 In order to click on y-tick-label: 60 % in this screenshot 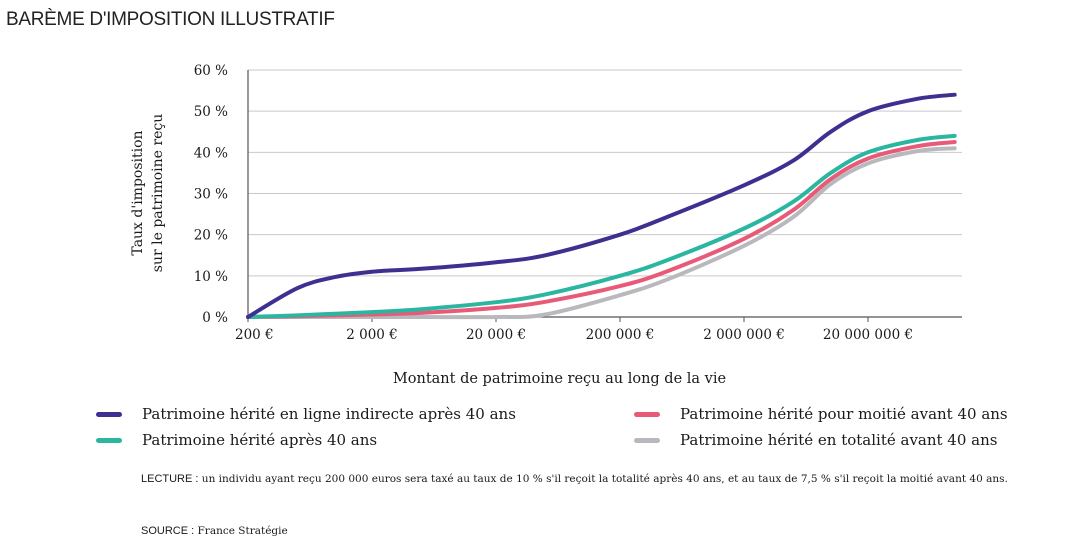, I will do `click(211, 71)`.